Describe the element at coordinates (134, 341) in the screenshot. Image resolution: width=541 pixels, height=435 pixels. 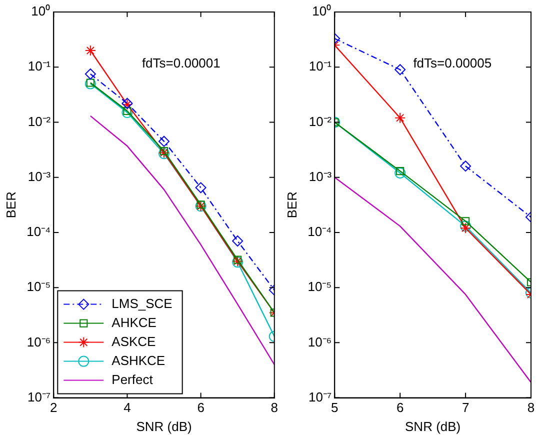
I see `legend-label: ASKCE` at that location.